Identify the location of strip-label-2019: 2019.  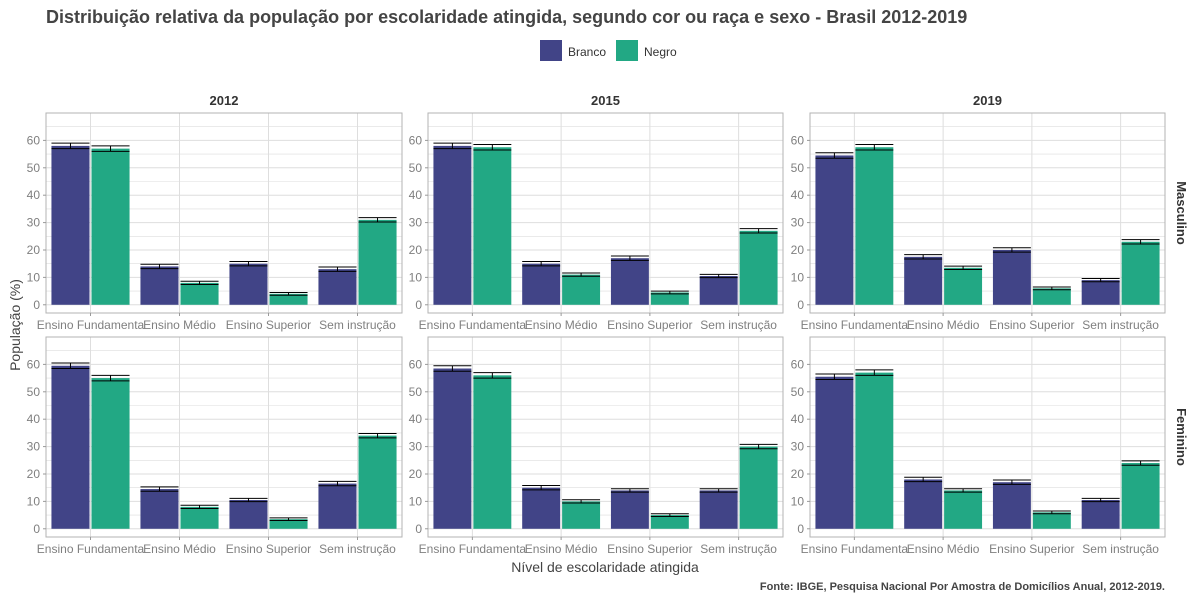
(987, 100).